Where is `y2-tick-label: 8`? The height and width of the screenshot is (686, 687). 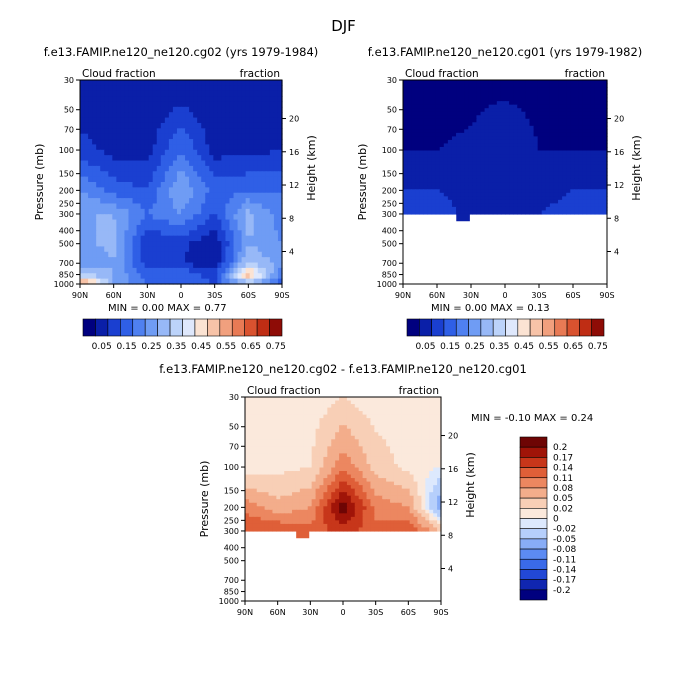
y2-tick-label: 8 is located at coordinates (616, 218).